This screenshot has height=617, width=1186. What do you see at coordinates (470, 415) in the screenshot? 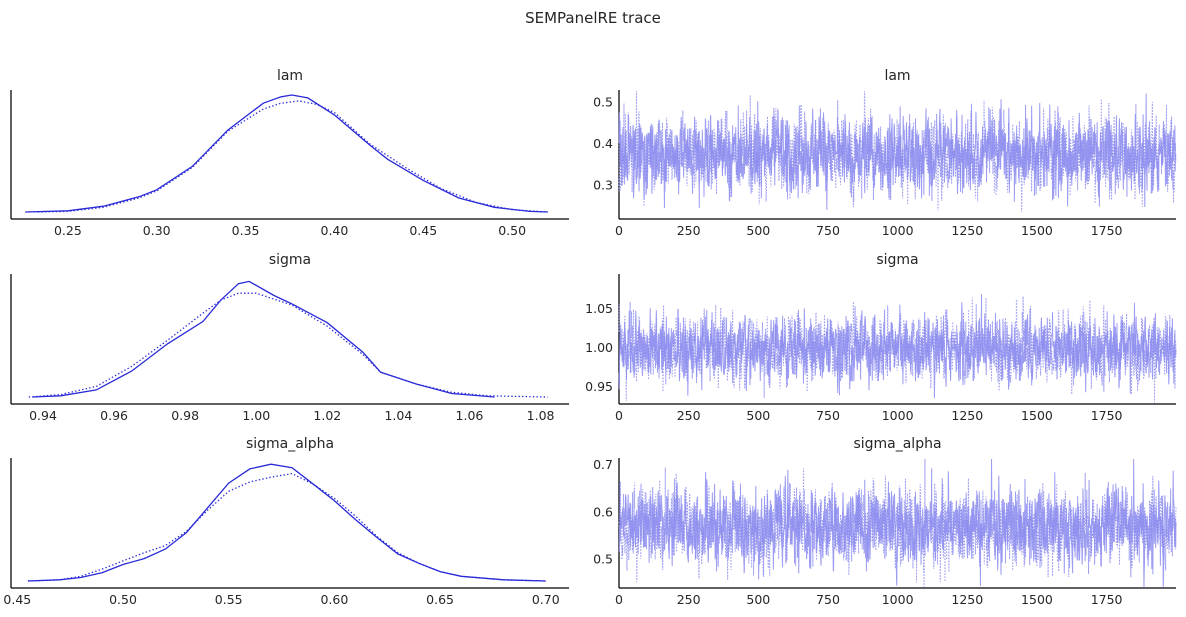
I see `x-tick-label: 1.06` at bounding box center [470, 415].